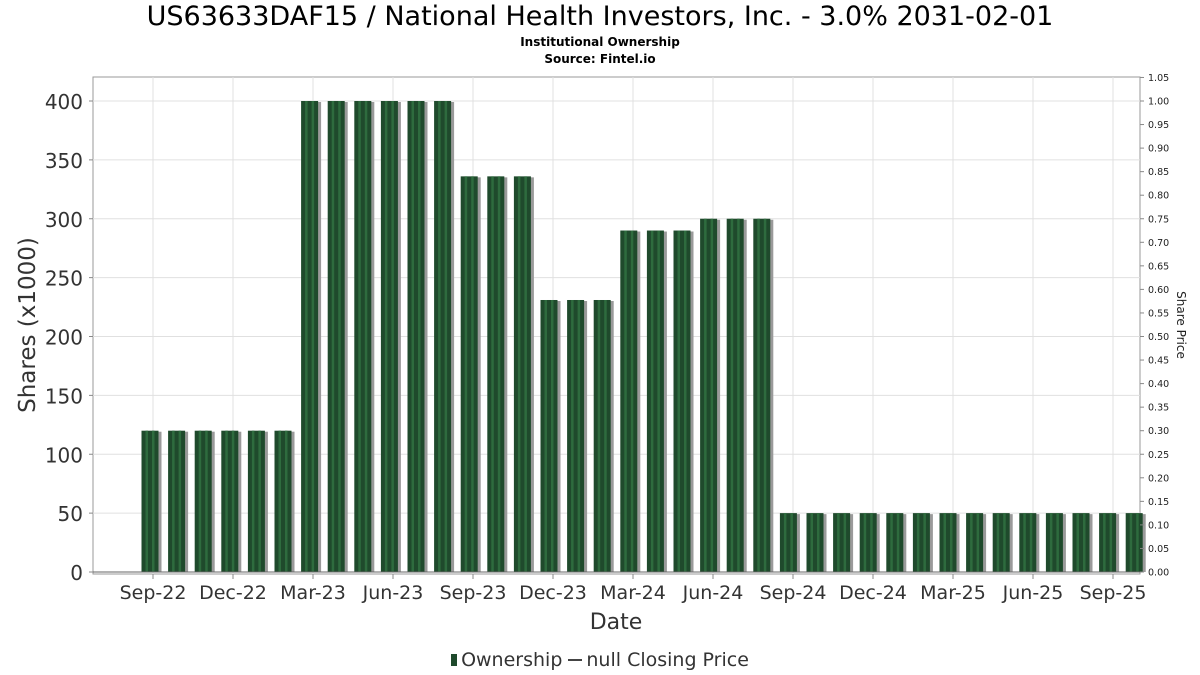 The image size is (1200, 675). What do you see at coordinates (1158, 243) in the screenshot?
I see `y2-tick-label: 0.70` at bounding box center [1158, 243].